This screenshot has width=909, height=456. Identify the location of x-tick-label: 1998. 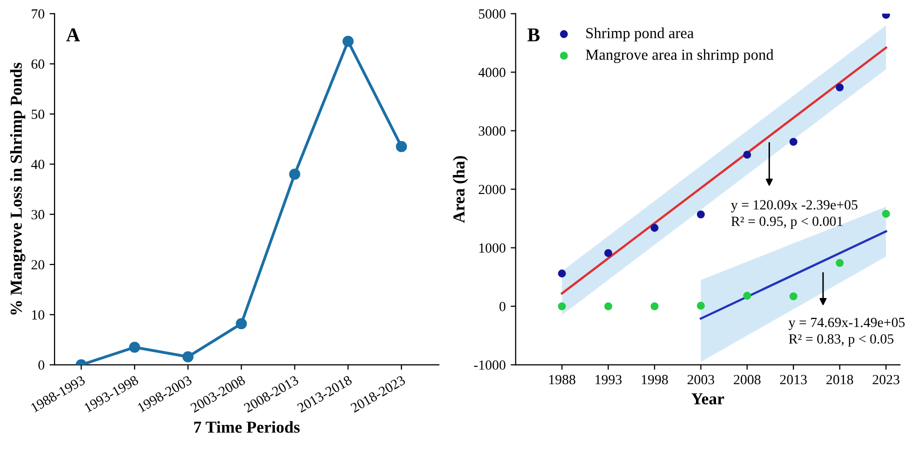
(655, 379).